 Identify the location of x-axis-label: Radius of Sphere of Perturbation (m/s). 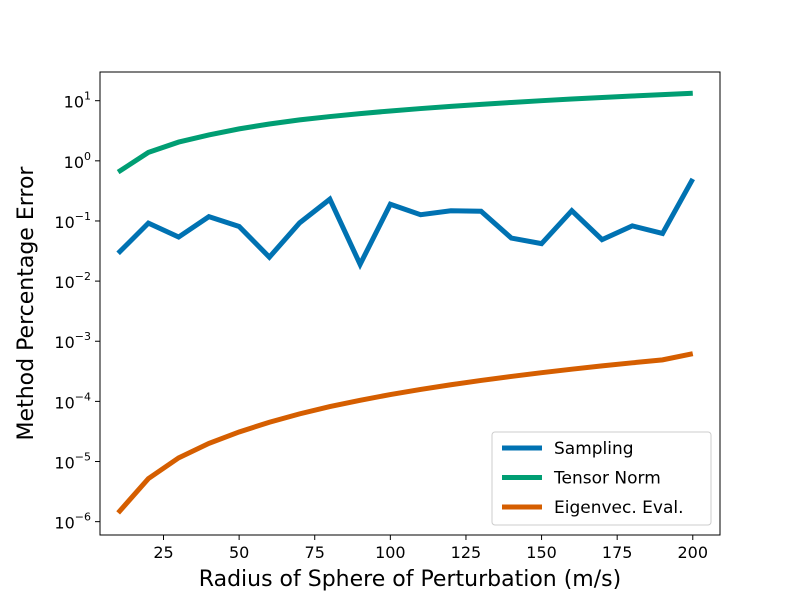
(410, 579).